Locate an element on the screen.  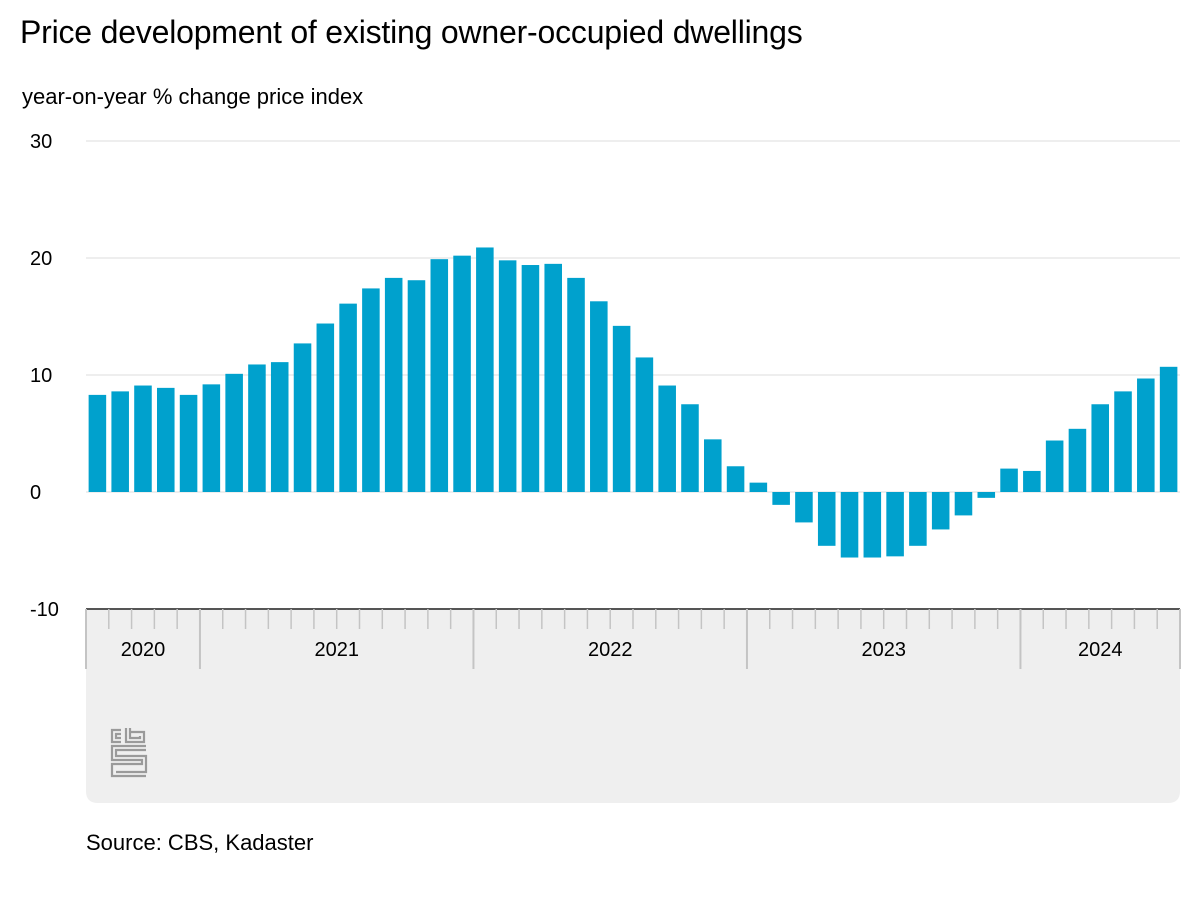
logo-s-inner is located at coordinates (131, 761).